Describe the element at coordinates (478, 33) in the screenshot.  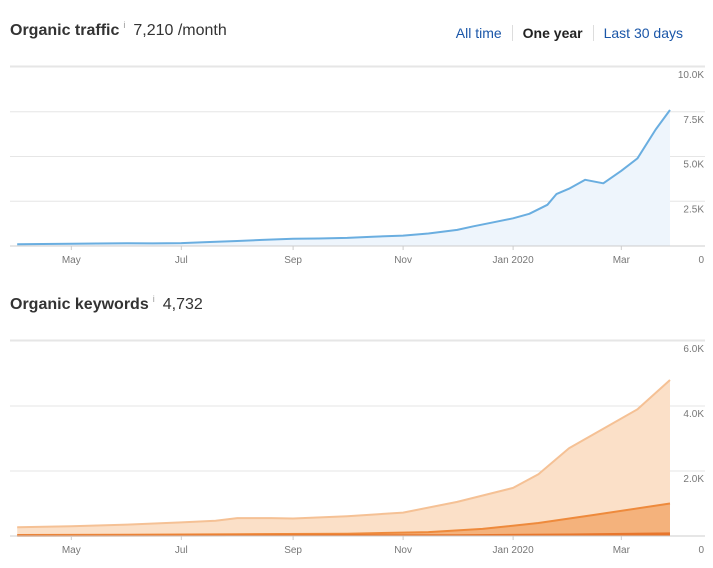
I see `tab-all-time: All time` at that location.